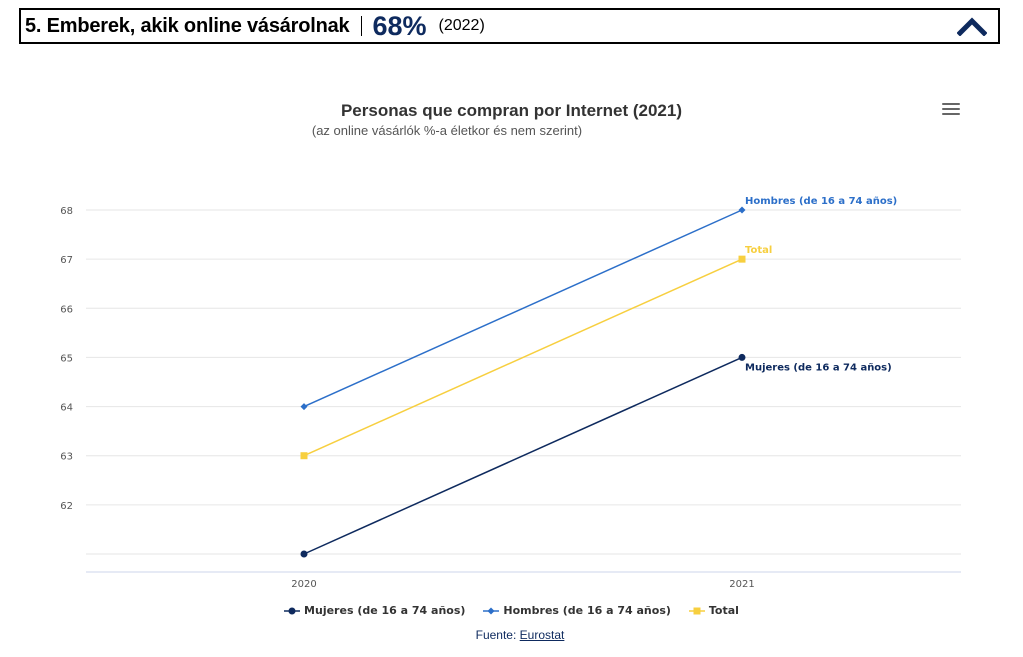 This screenshot has height=657, width=1023. Describe the element at coordinates (542, 635) in the screenshot. I see `source-link: Eurostat` at that location.